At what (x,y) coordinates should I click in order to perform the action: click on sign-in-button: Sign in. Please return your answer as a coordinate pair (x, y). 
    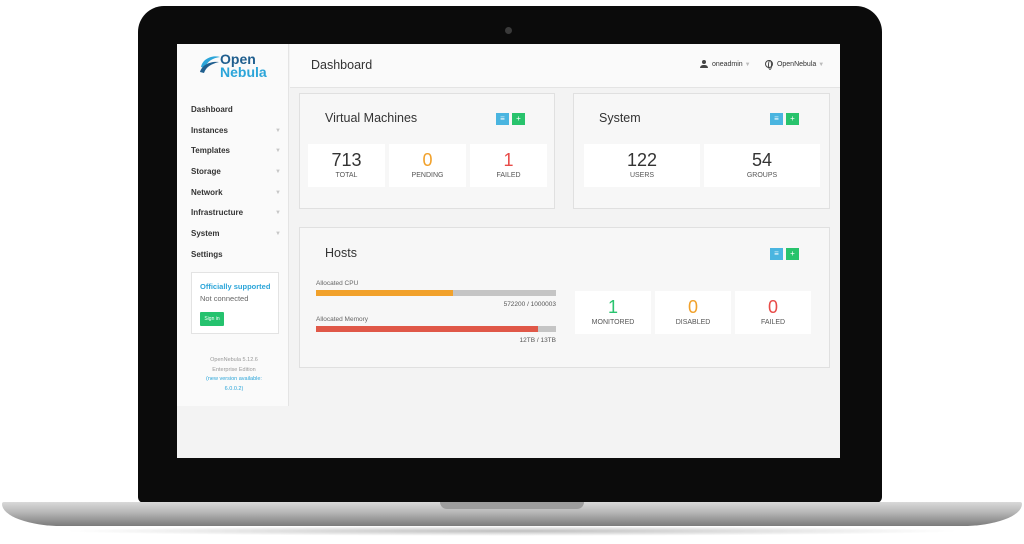
    Looking at the image, I should click on (212, 319).